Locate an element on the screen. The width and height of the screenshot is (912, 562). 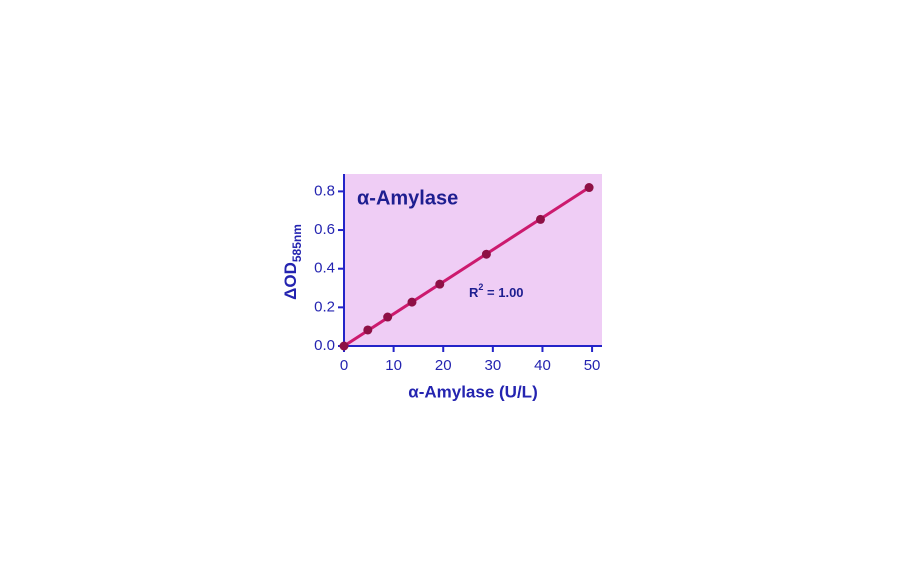
y-tick-label: 0.2 is located at coordinates (324, 306).